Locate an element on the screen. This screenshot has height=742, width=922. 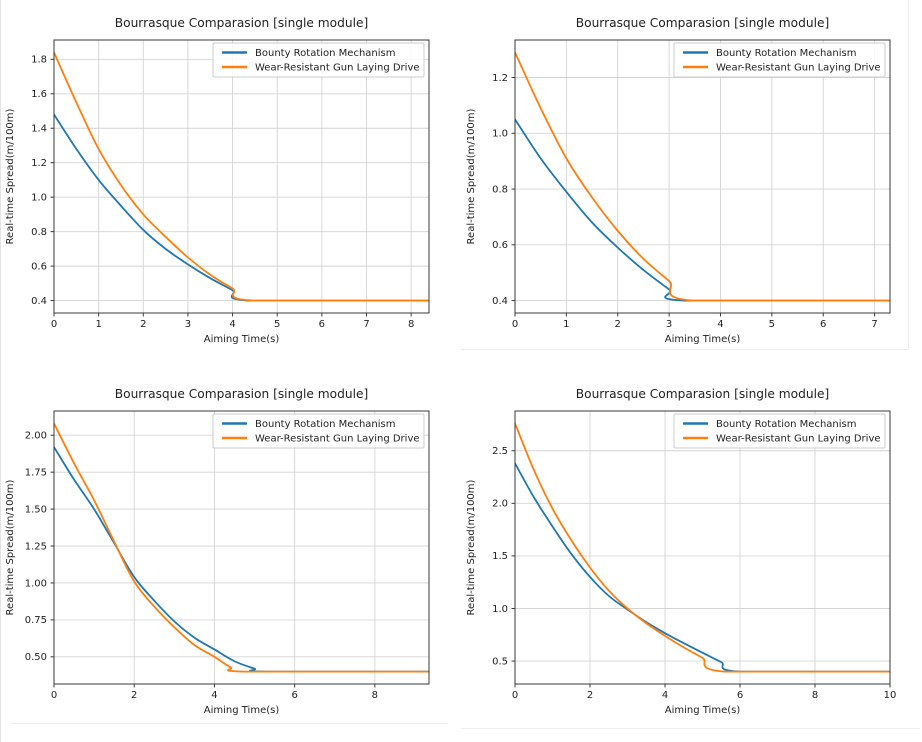
y-tick-label: 1.5 is located at coordinates (500, 556).